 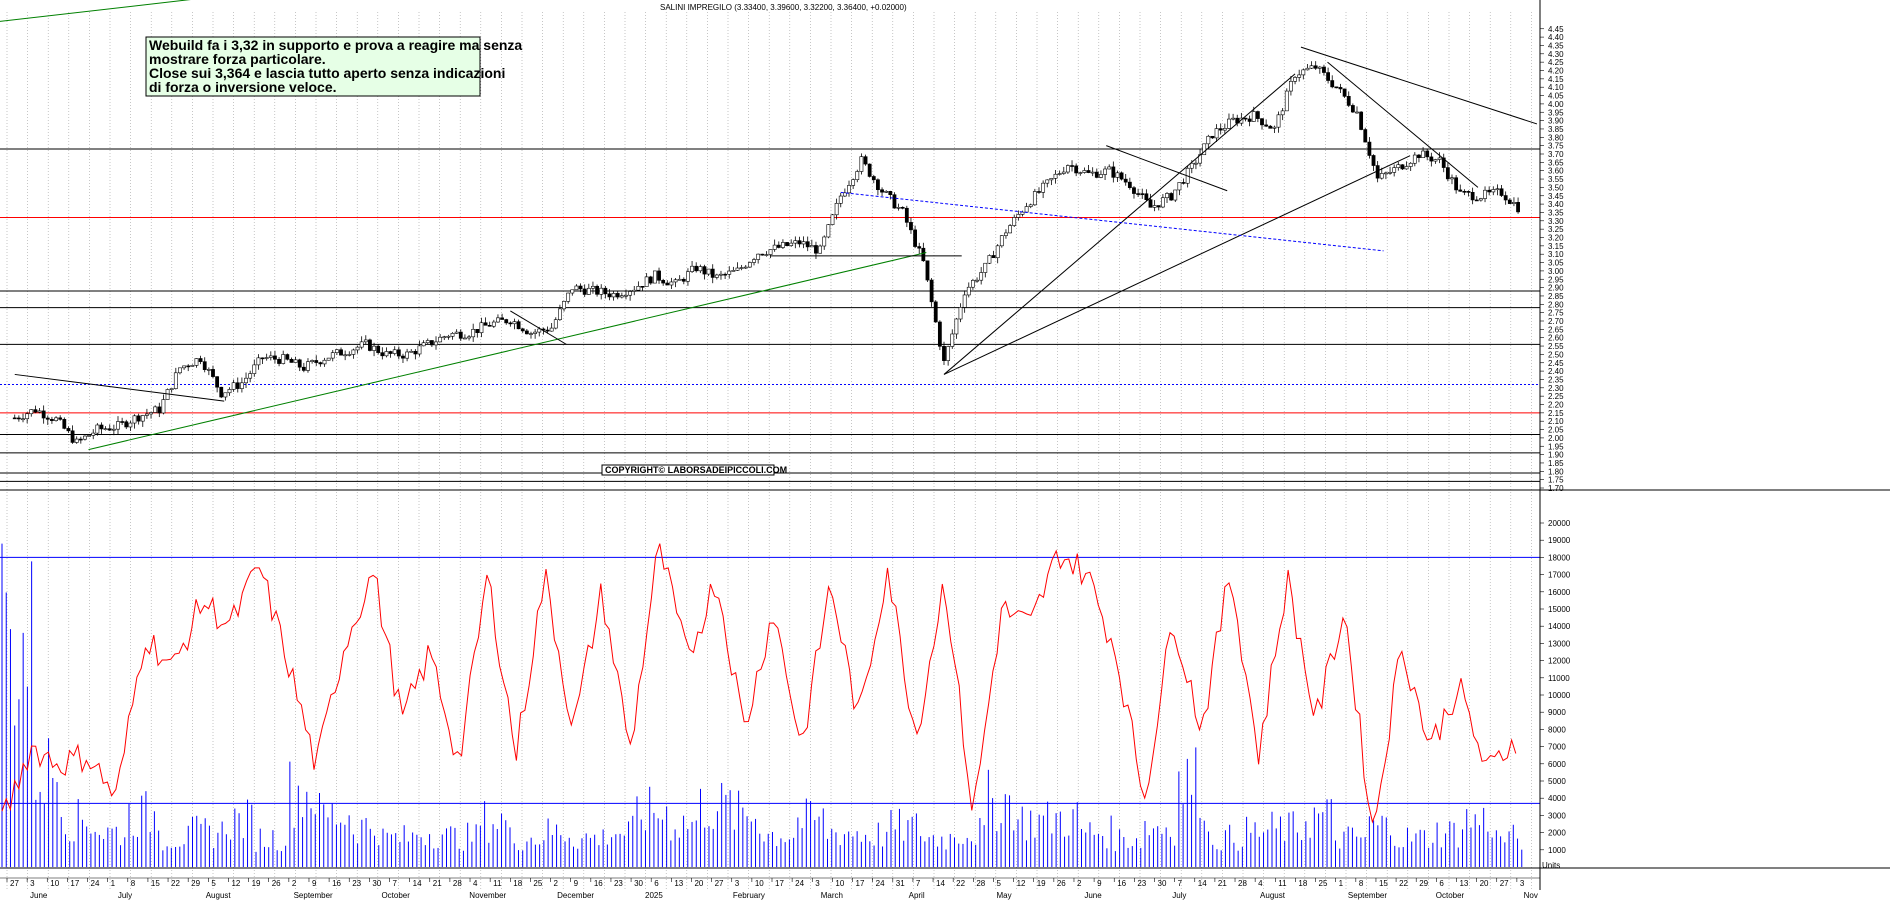 What do you see at coordinates (1556, 363) in the screenshot?
I see `price-tick-label: 2.45` at bounding box center [1556, 363].